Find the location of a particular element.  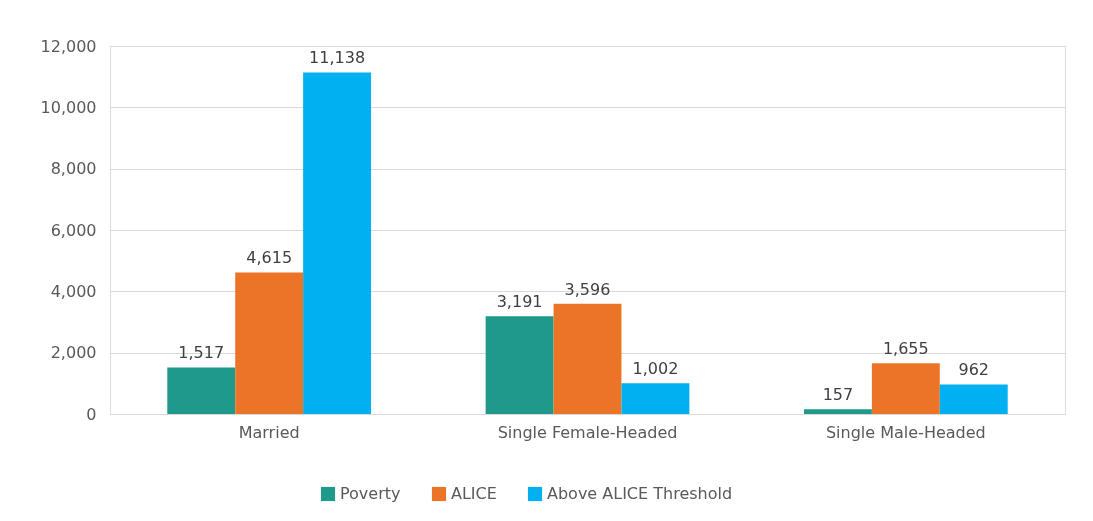

x-tick-label: Single Male-Headed is located at coordinates (905, 432).